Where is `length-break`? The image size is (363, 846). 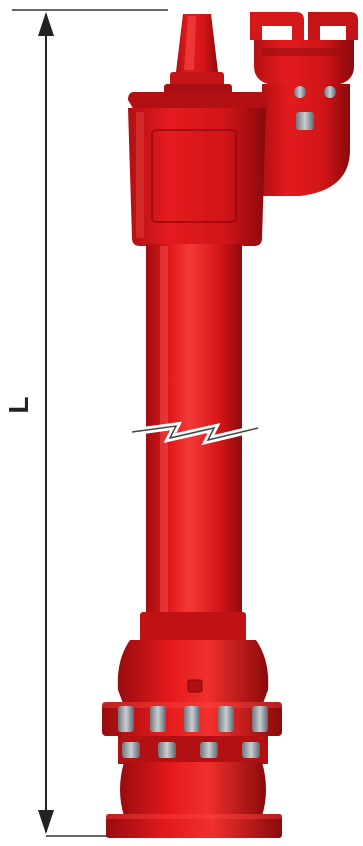 length-break is located at coordinates (195, 433).